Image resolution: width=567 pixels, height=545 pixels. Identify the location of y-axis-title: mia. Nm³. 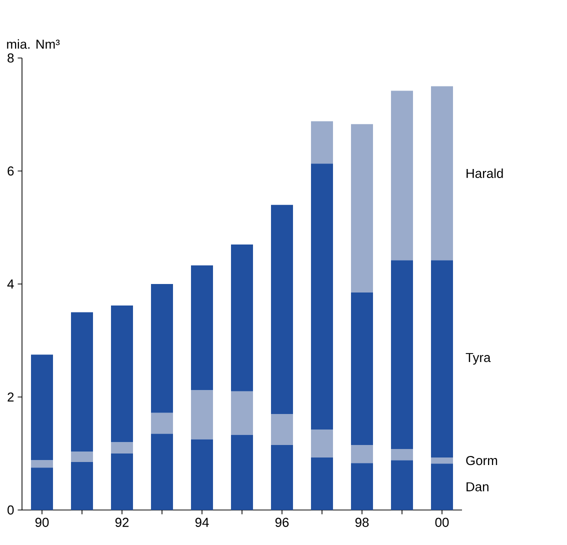
(33, 44).